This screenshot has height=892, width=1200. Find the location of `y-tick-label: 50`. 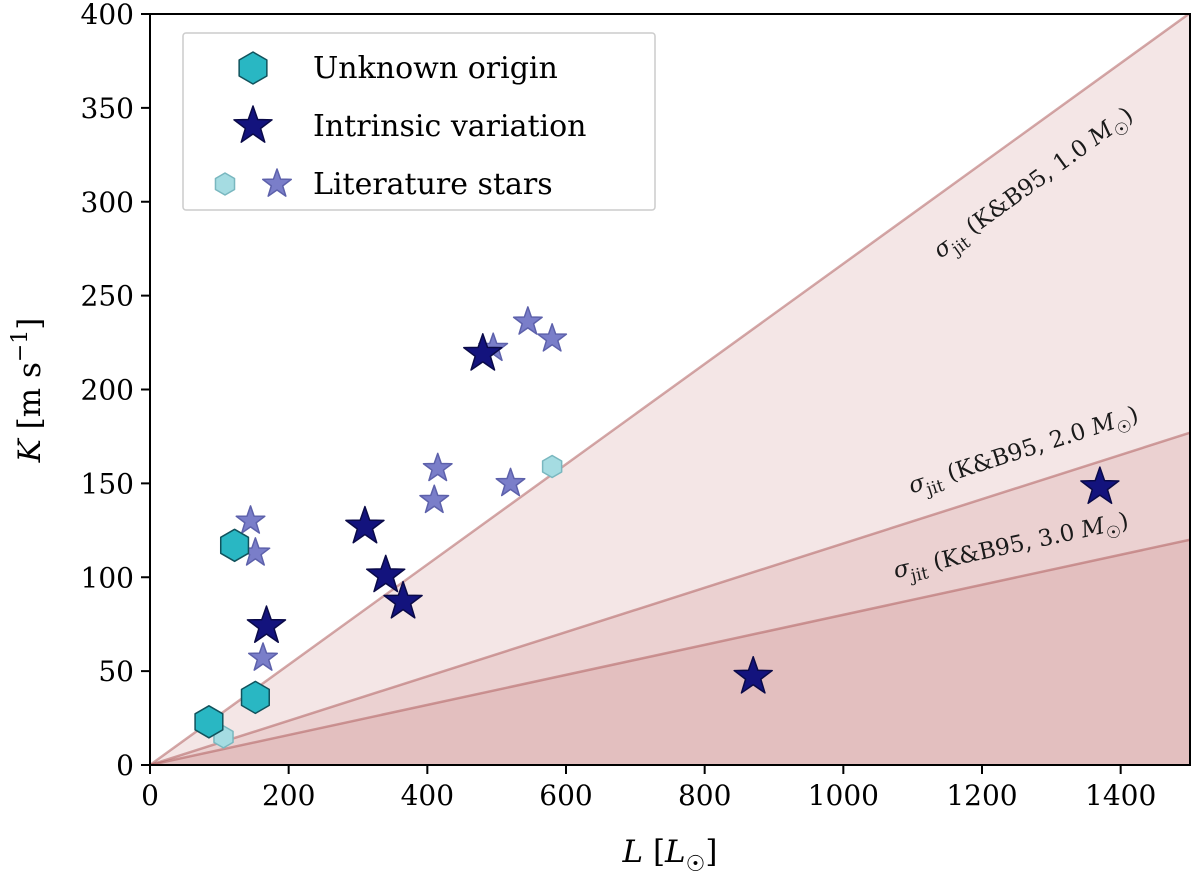

y-tick-label: 50 is located at coordinates (116, 671).